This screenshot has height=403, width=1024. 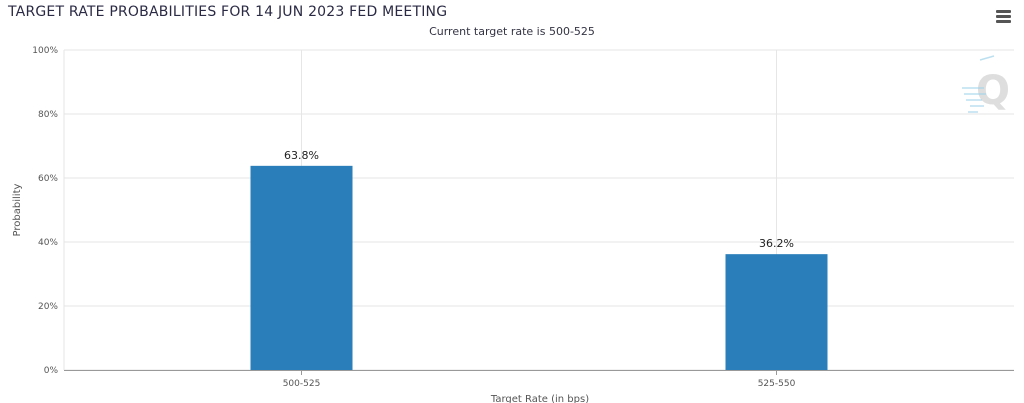 What do you see at coordinates (512, 31) in the screenshot?
I see `chart-subtitle: Current target rate is 500-525` at bounding box center [512, 31].